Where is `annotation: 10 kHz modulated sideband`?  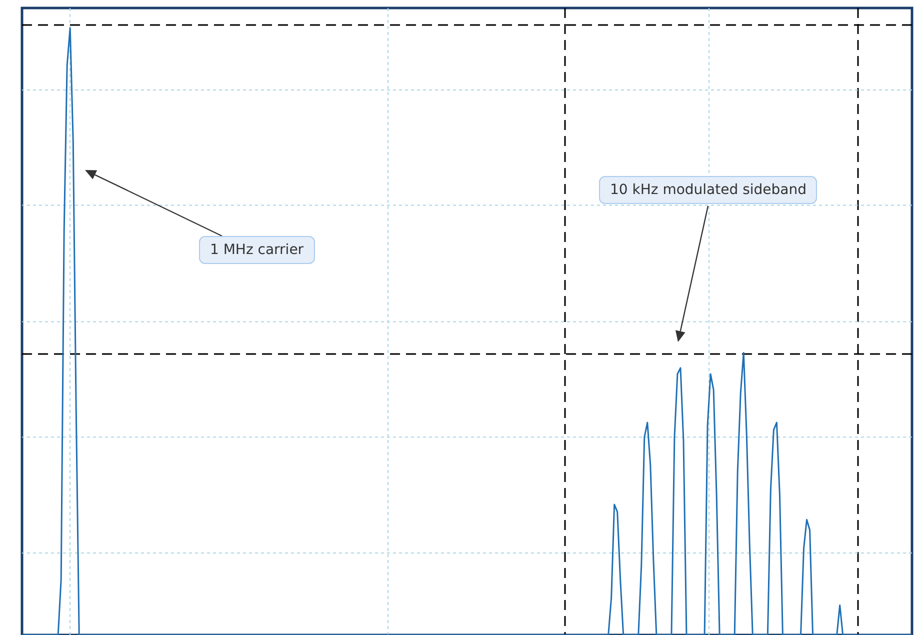 annotation: 10 kHz modulated sideband is located at coordinates (708, 190).